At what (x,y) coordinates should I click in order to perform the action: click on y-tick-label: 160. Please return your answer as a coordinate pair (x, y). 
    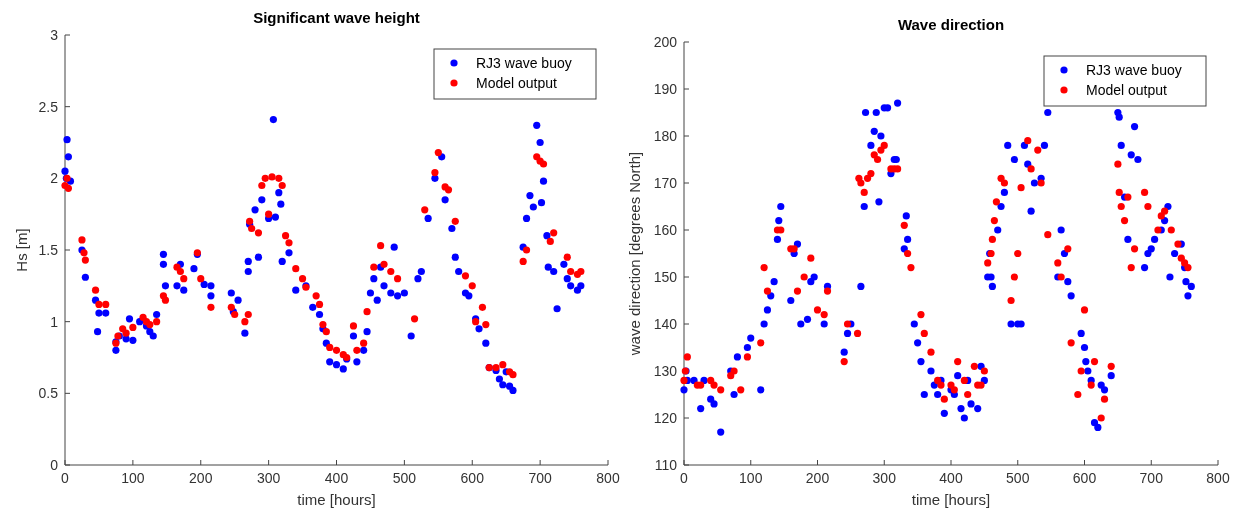
    Looking at the image, I should click on (665, 230).